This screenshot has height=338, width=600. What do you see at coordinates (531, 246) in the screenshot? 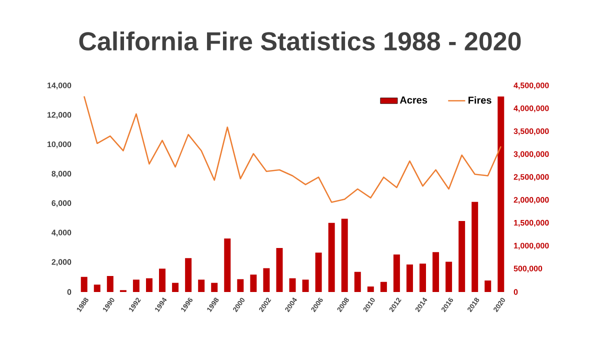
I see `y2-tick-label: 1,000,000` at bounding box center [531, 246].